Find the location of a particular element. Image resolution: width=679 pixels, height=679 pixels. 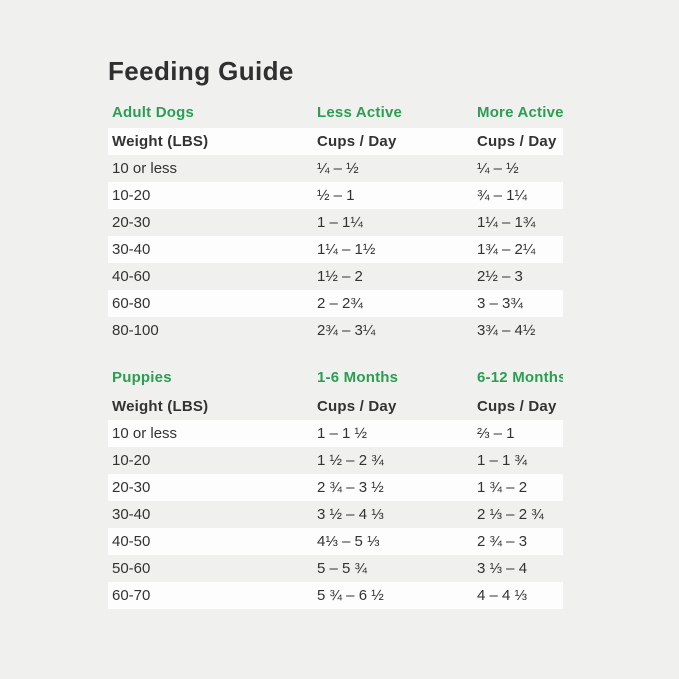

cups-cell-less-active: 1 – 1¼ is located at coordinates (340, 222).